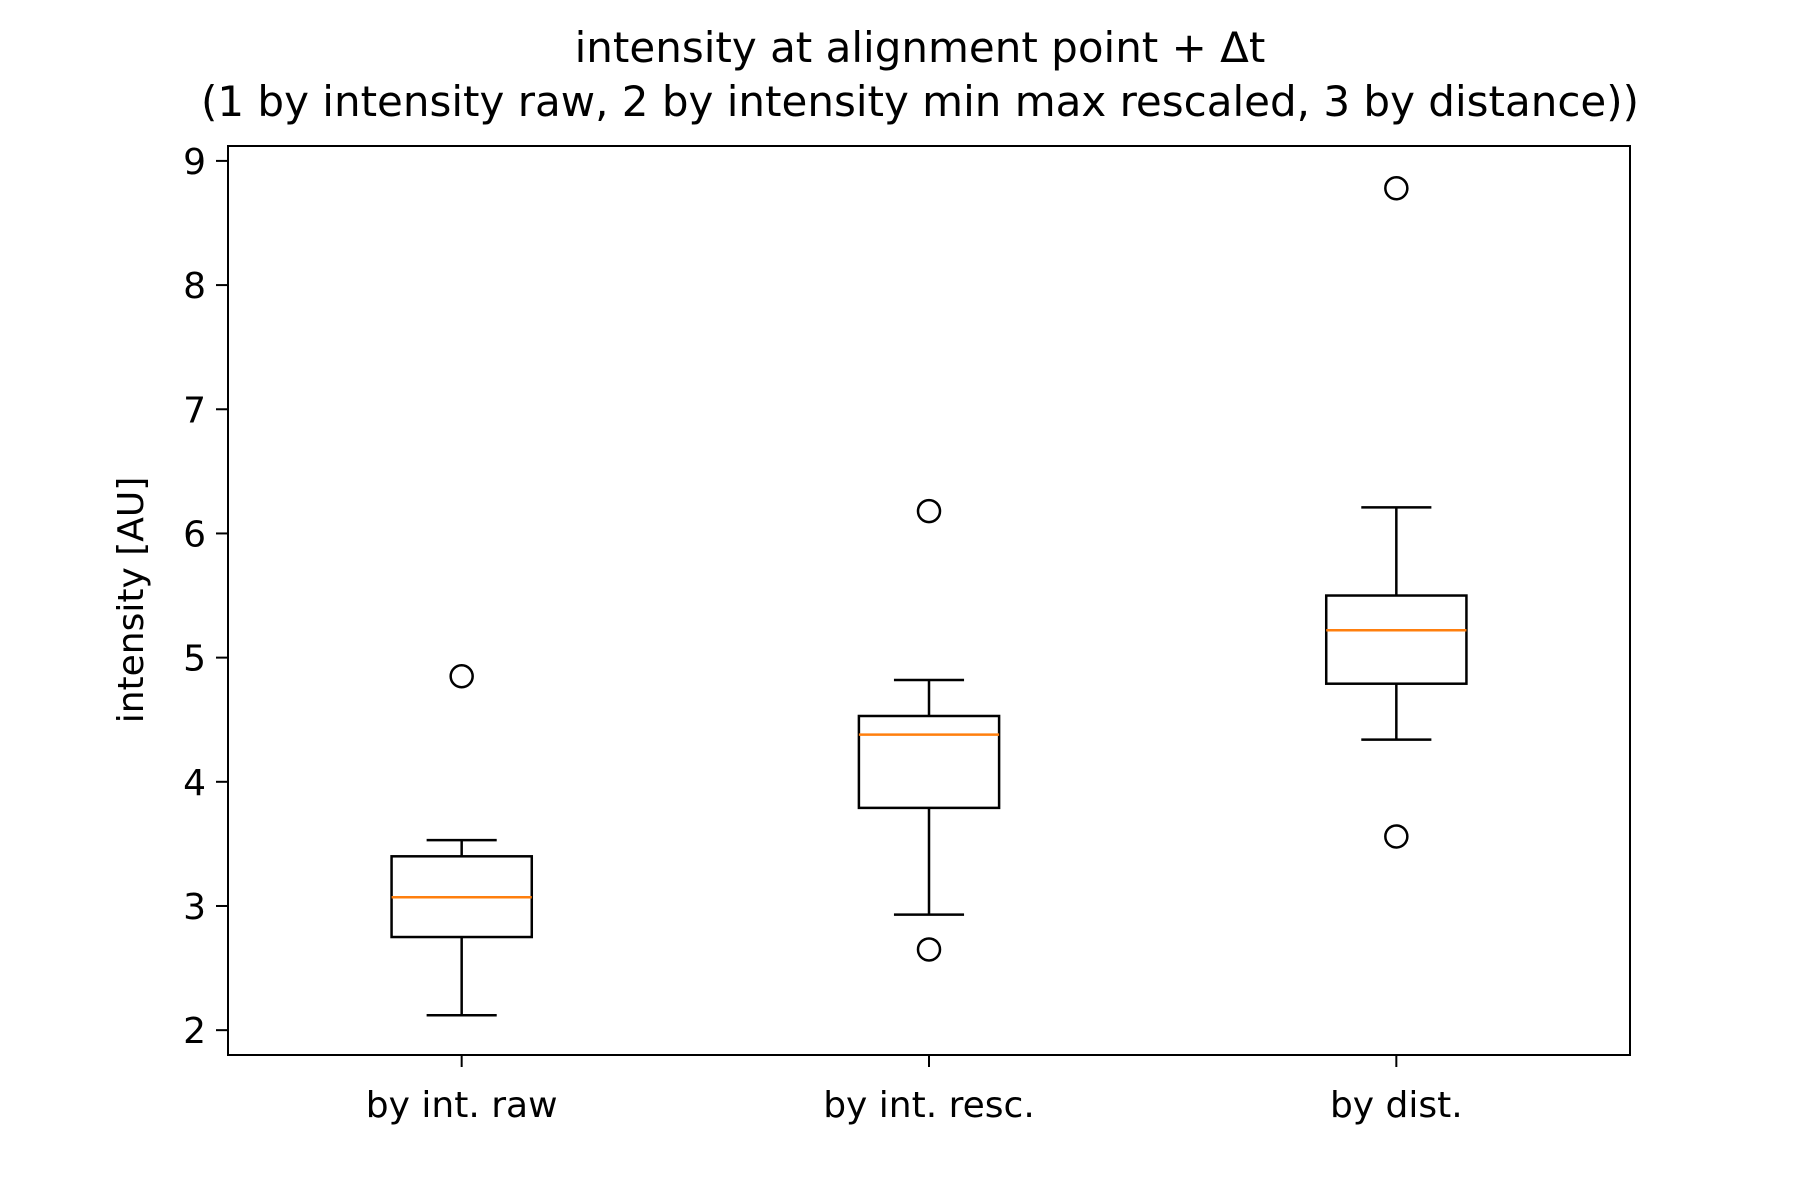 Image resolution: width=1800 pixels, height=1200 pixels. I want to click on box-group: by int. raw, so click(462, 895).